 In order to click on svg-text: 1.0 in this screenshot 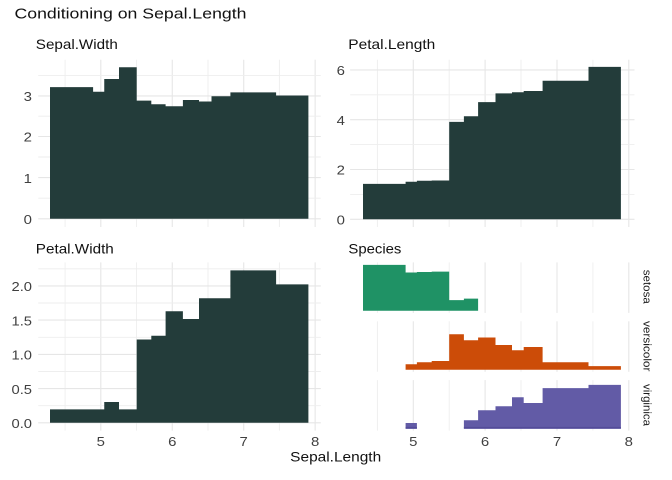, I will do `click(22, 355)`.